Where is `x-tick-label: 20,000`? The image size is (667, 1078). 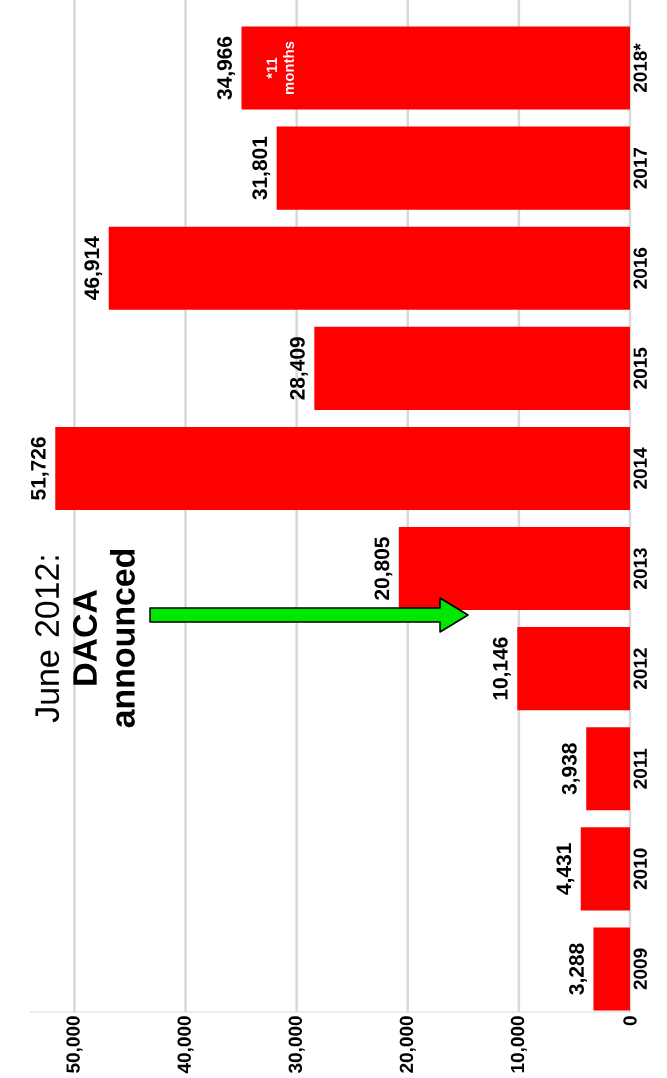
x-tick-label: 20,000 is located at coordinates (407, 1044).